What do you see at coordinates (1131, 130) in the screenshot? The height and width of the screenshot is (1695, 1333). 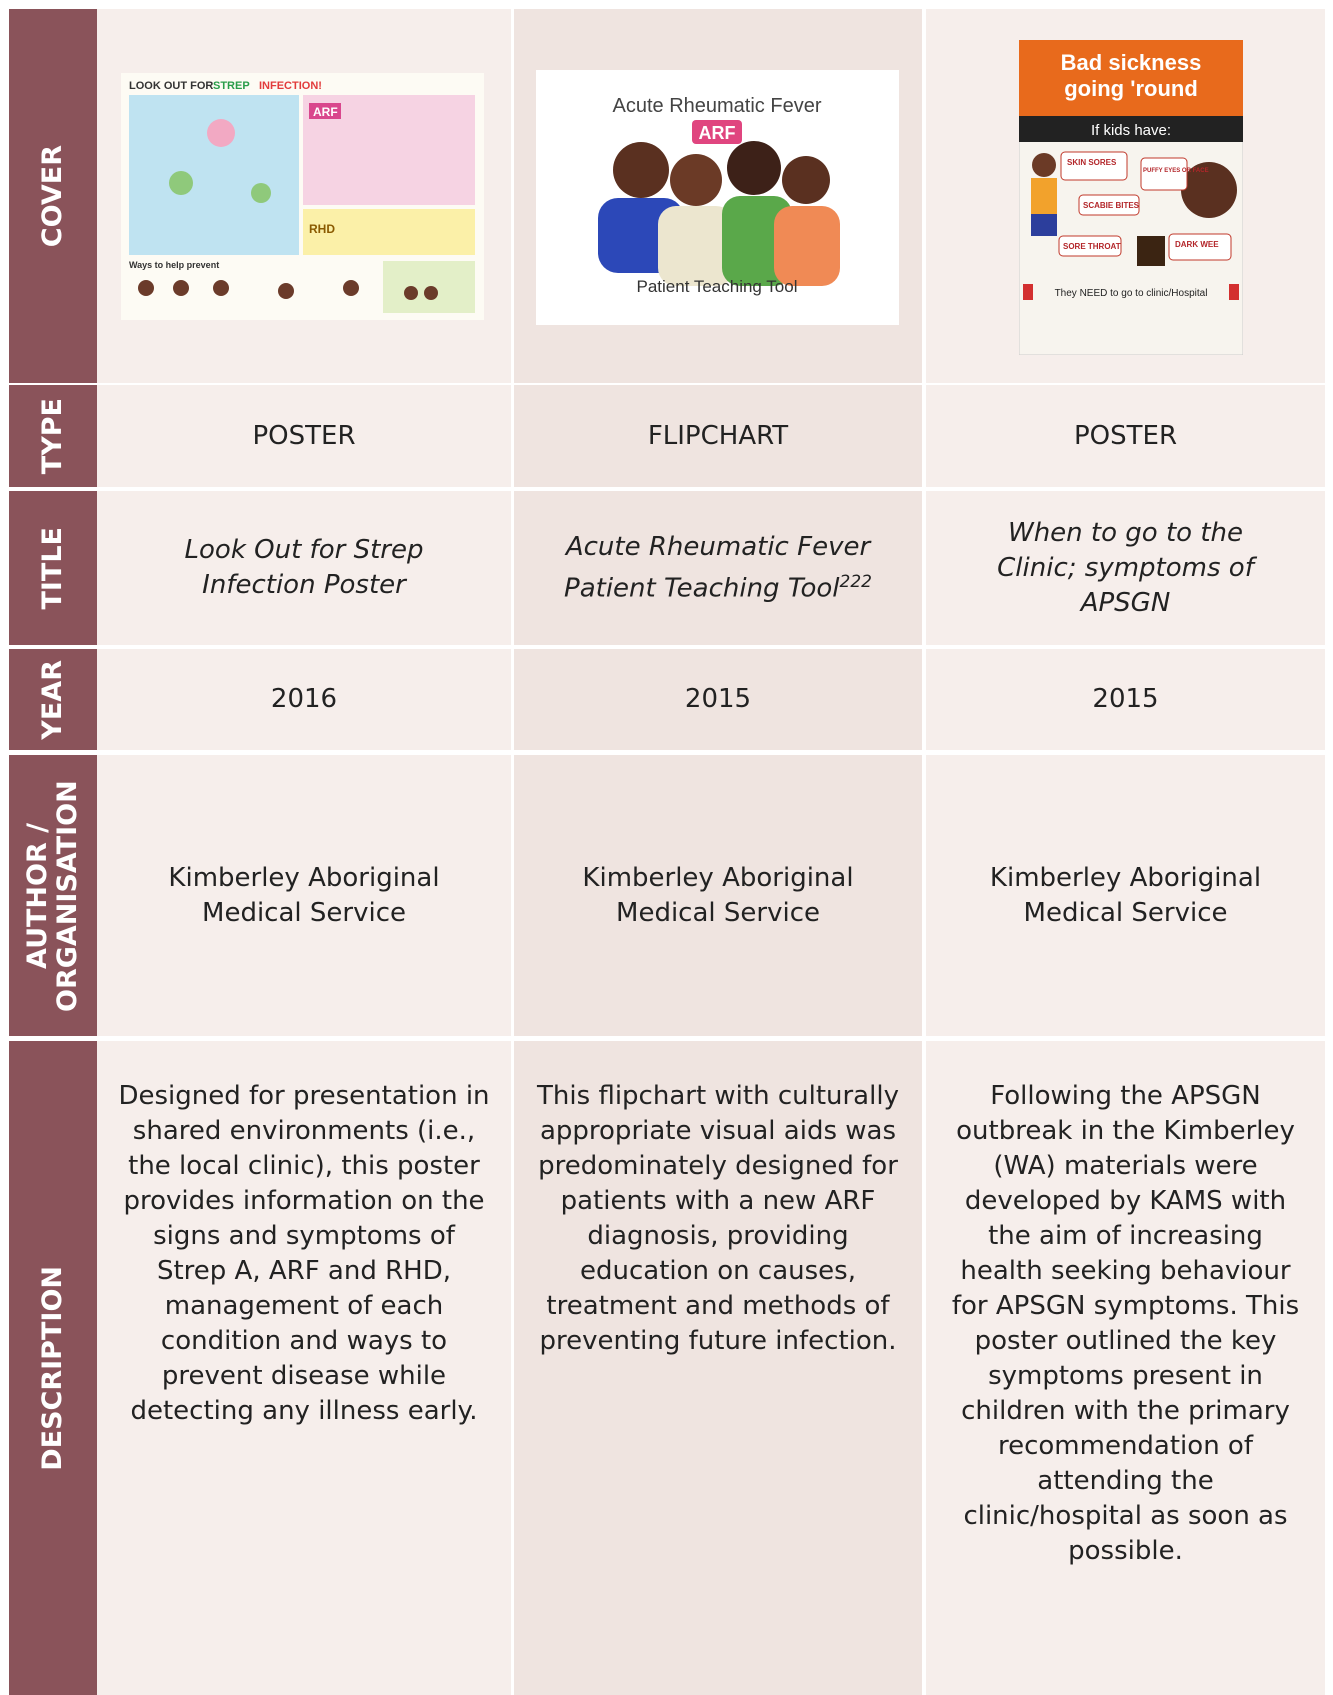 I see `cover-text: If kids have:` at bounding box center [1131, 130].